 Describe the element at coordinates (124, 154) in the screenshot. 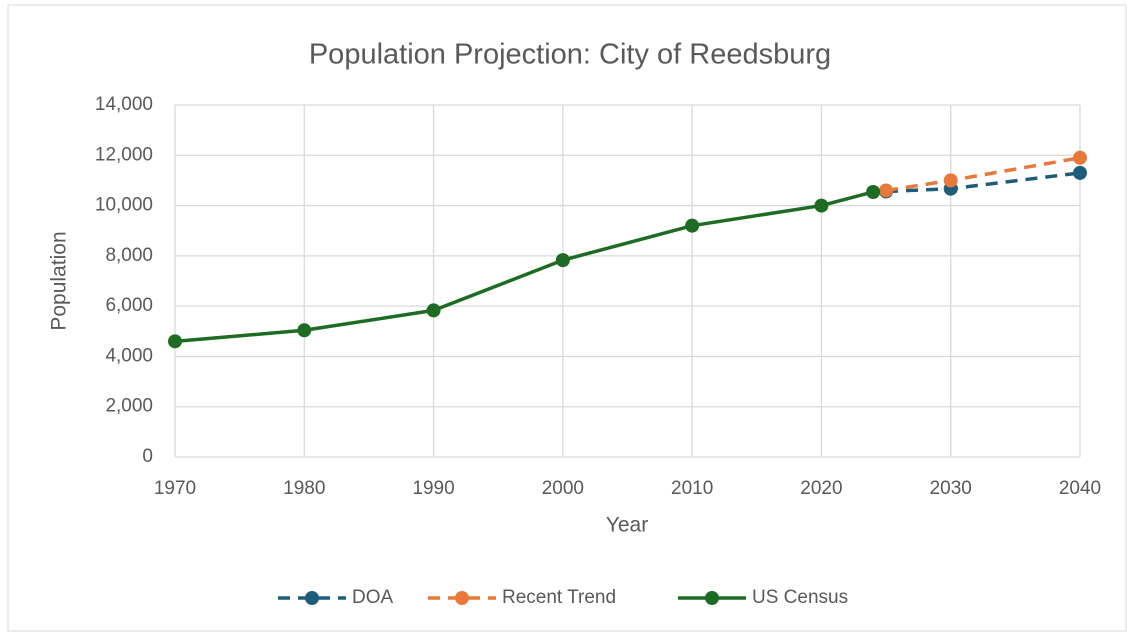

I see `y-tick-label: 12,000` at that location.